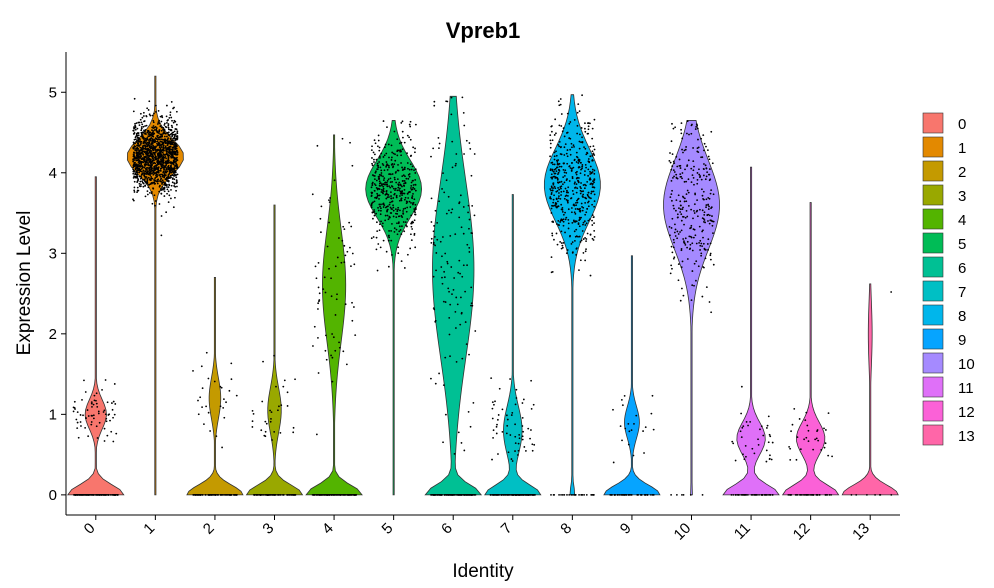 Image resolution: width=994 pixels, height=588 pixels. What do you see at coordinates (328, 529) in the screenshot?
I see `x-tick-label: 4` at bounding box center [328, 529].